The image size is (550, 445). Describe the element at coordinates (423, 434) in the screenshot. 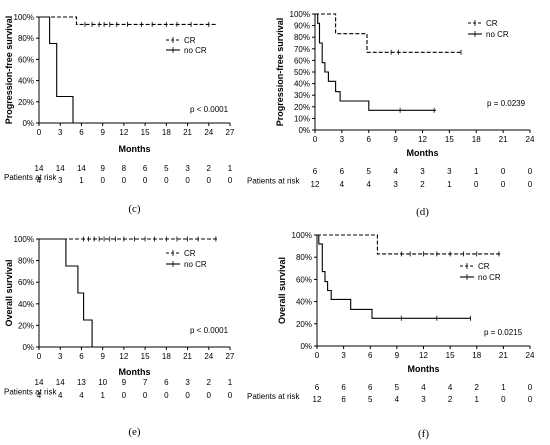

I see `panel-label: (f)` at that location.